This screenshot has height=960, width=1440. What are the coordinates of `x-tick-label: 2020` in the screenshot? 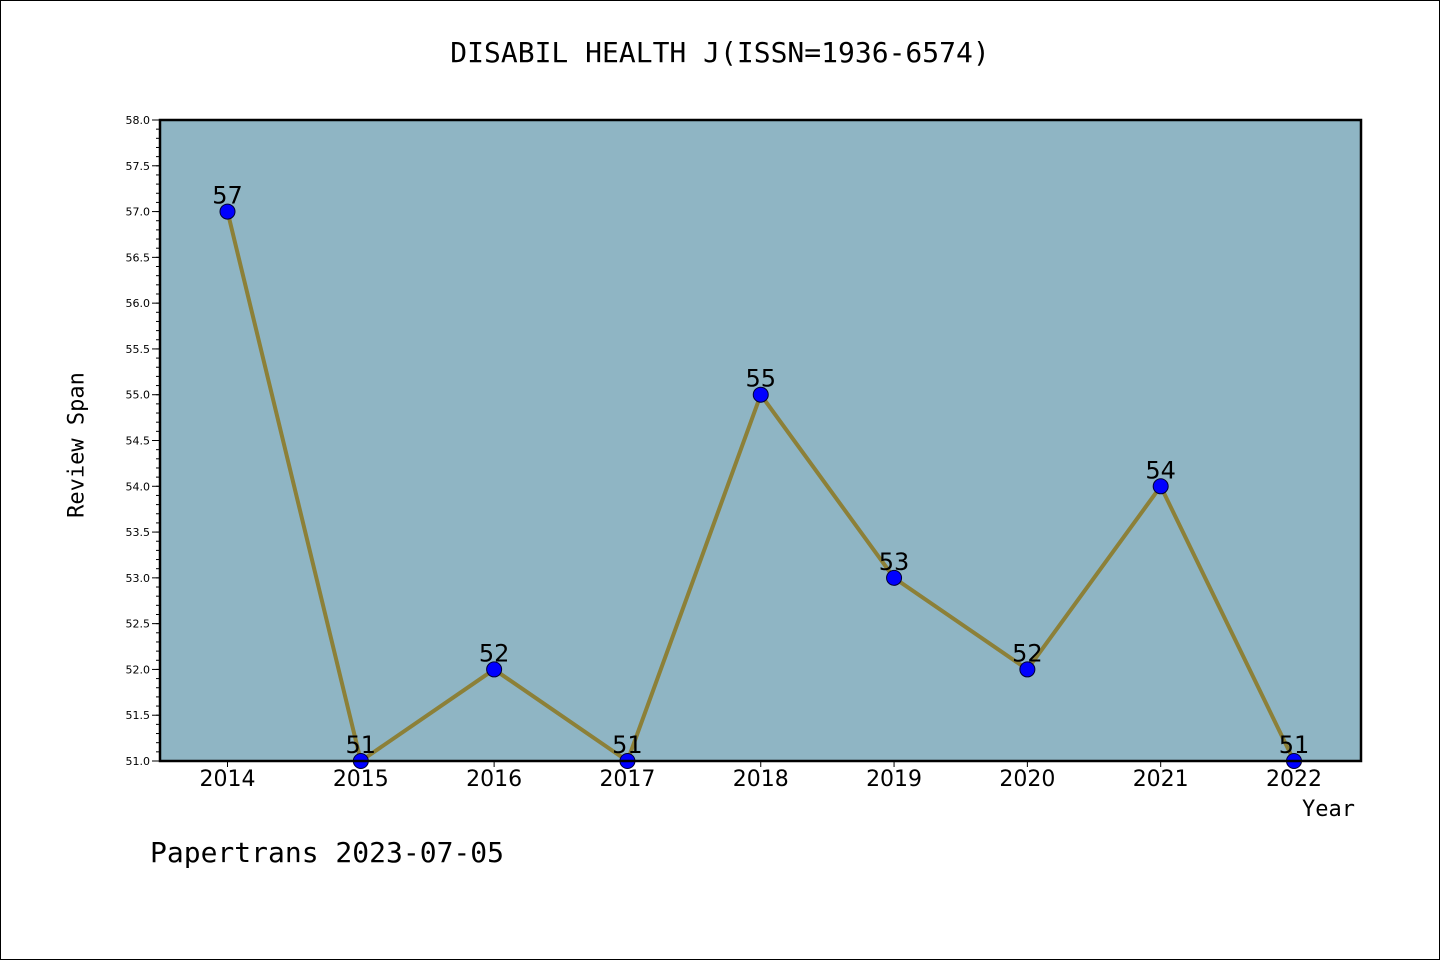 It's located at (1027, 779).